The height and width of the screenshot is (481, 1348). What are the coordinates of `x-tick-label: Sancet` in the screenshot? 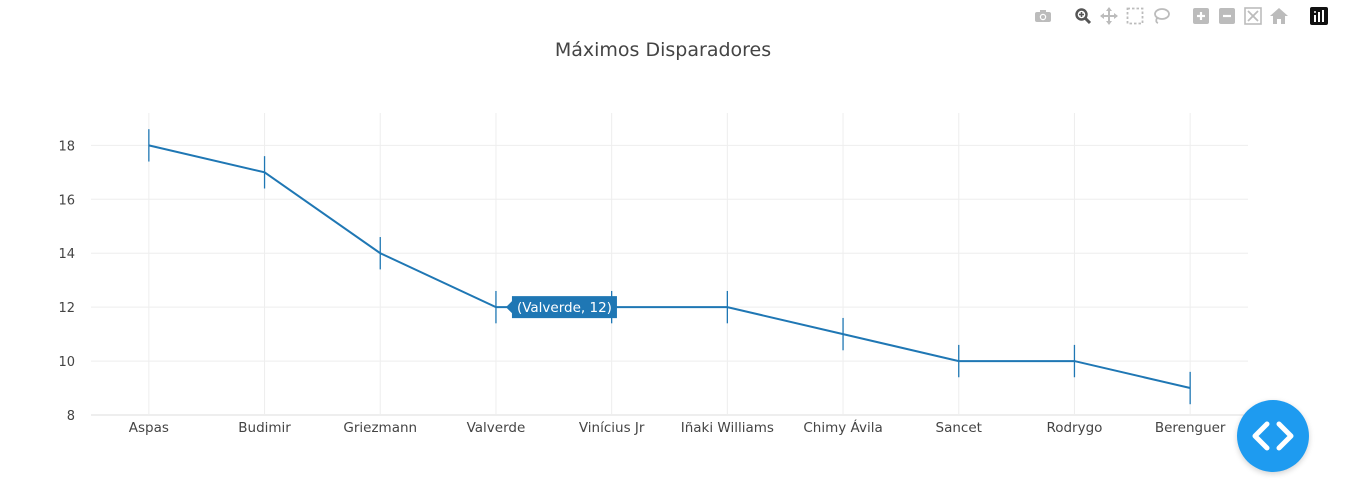 It's located at (959, 428).